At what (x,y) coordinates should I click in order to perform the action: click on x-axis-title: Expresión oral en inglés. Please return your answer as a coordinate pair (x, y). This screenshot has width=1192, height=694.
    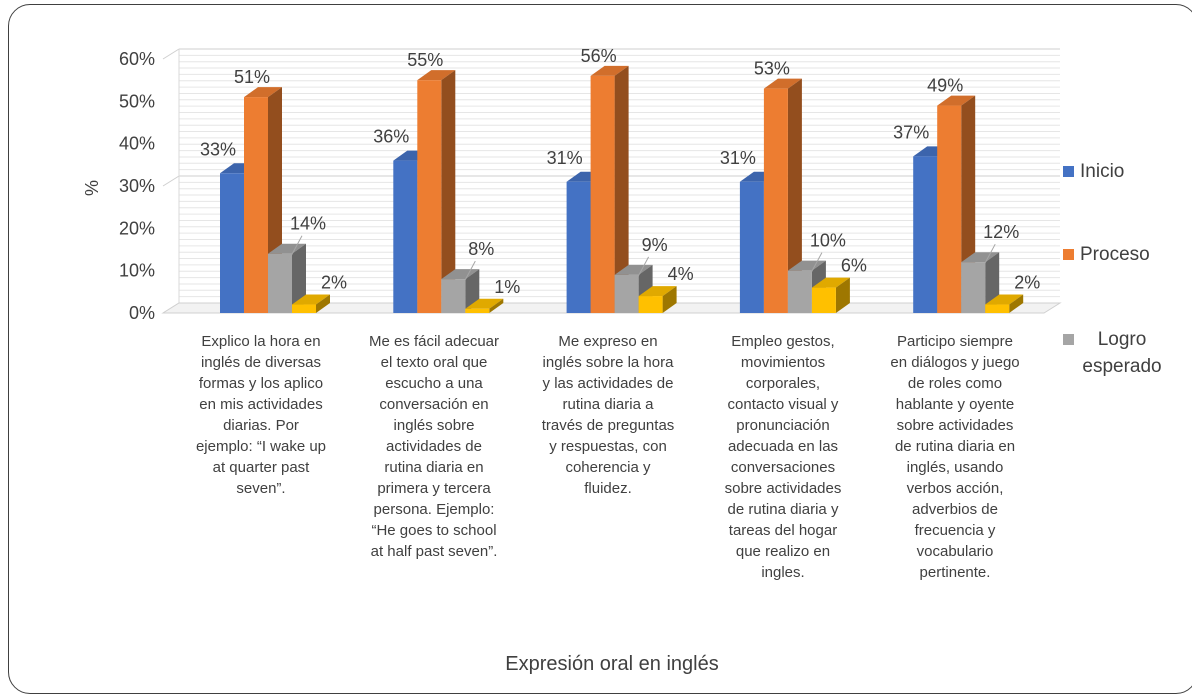
    Looking at the image, I should click on (611, 664).